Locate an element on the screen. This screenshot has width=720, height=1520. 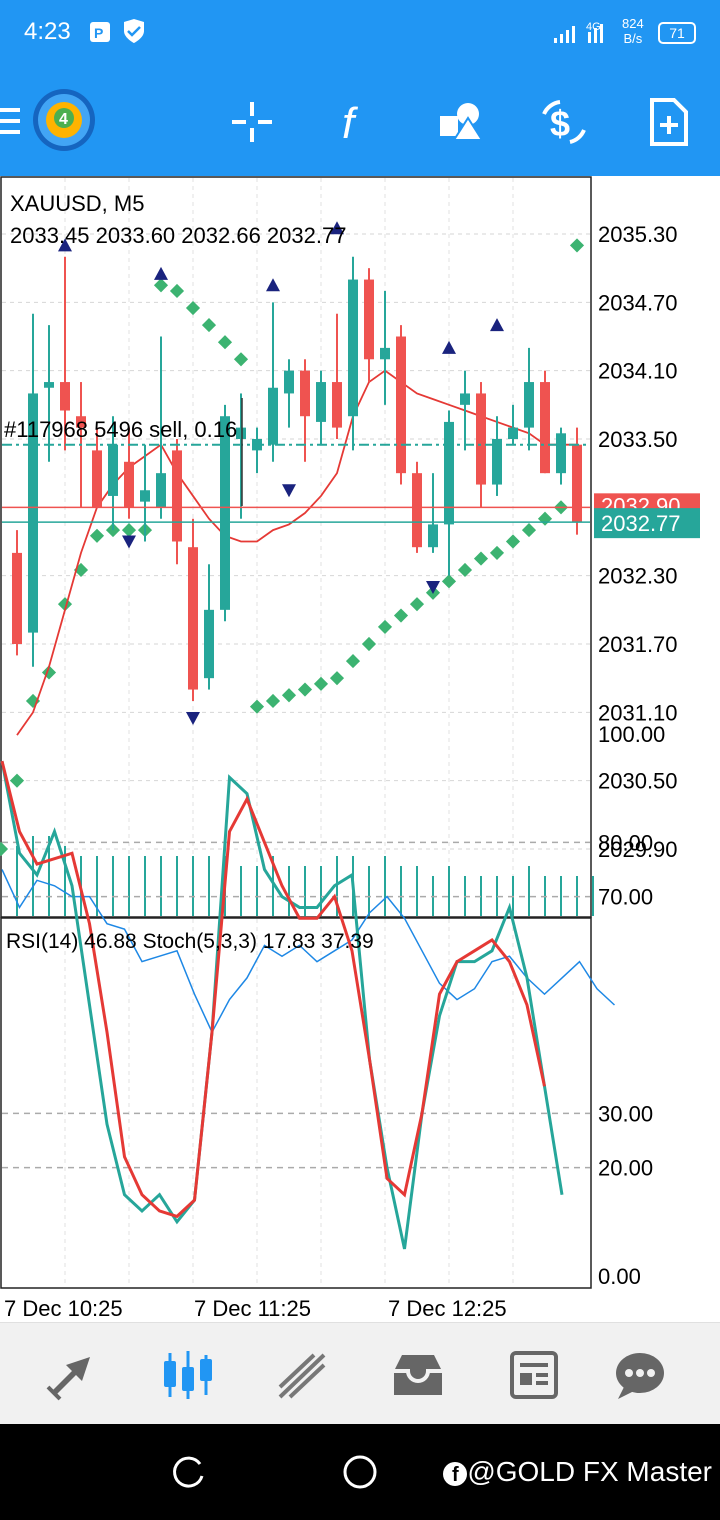
facebook-icon: f is located at coordinates (455, 1473).